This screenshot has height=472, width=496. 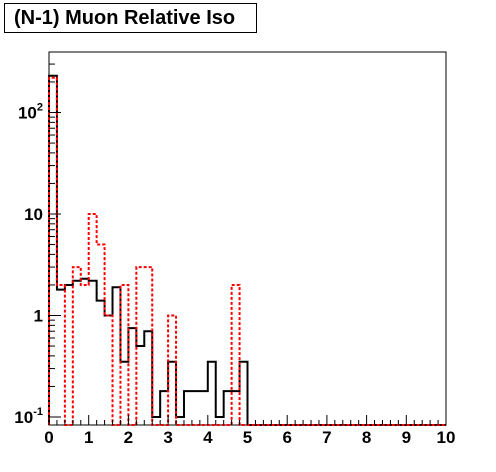 I want to click on x-tick-label: 10, so click(x=446, y=437).